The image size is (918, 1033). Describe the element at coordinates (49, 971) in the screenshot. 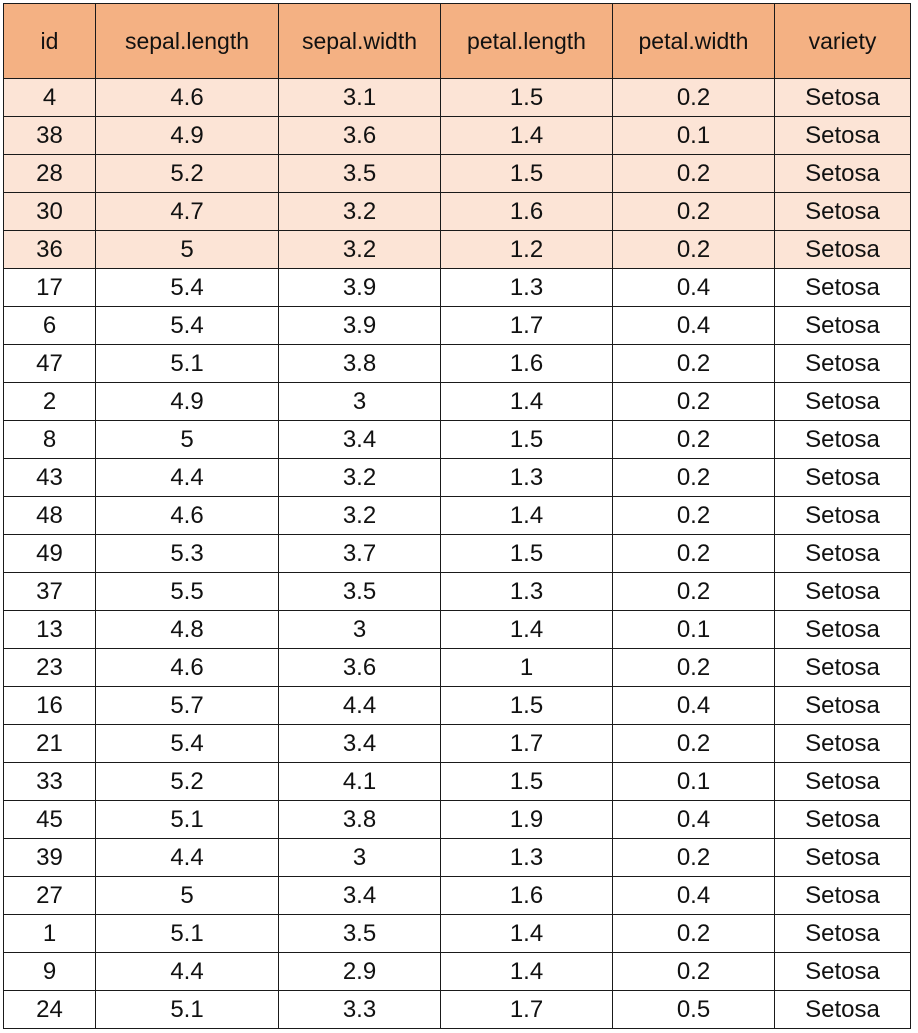

I see `cell-id: 9` at that location.